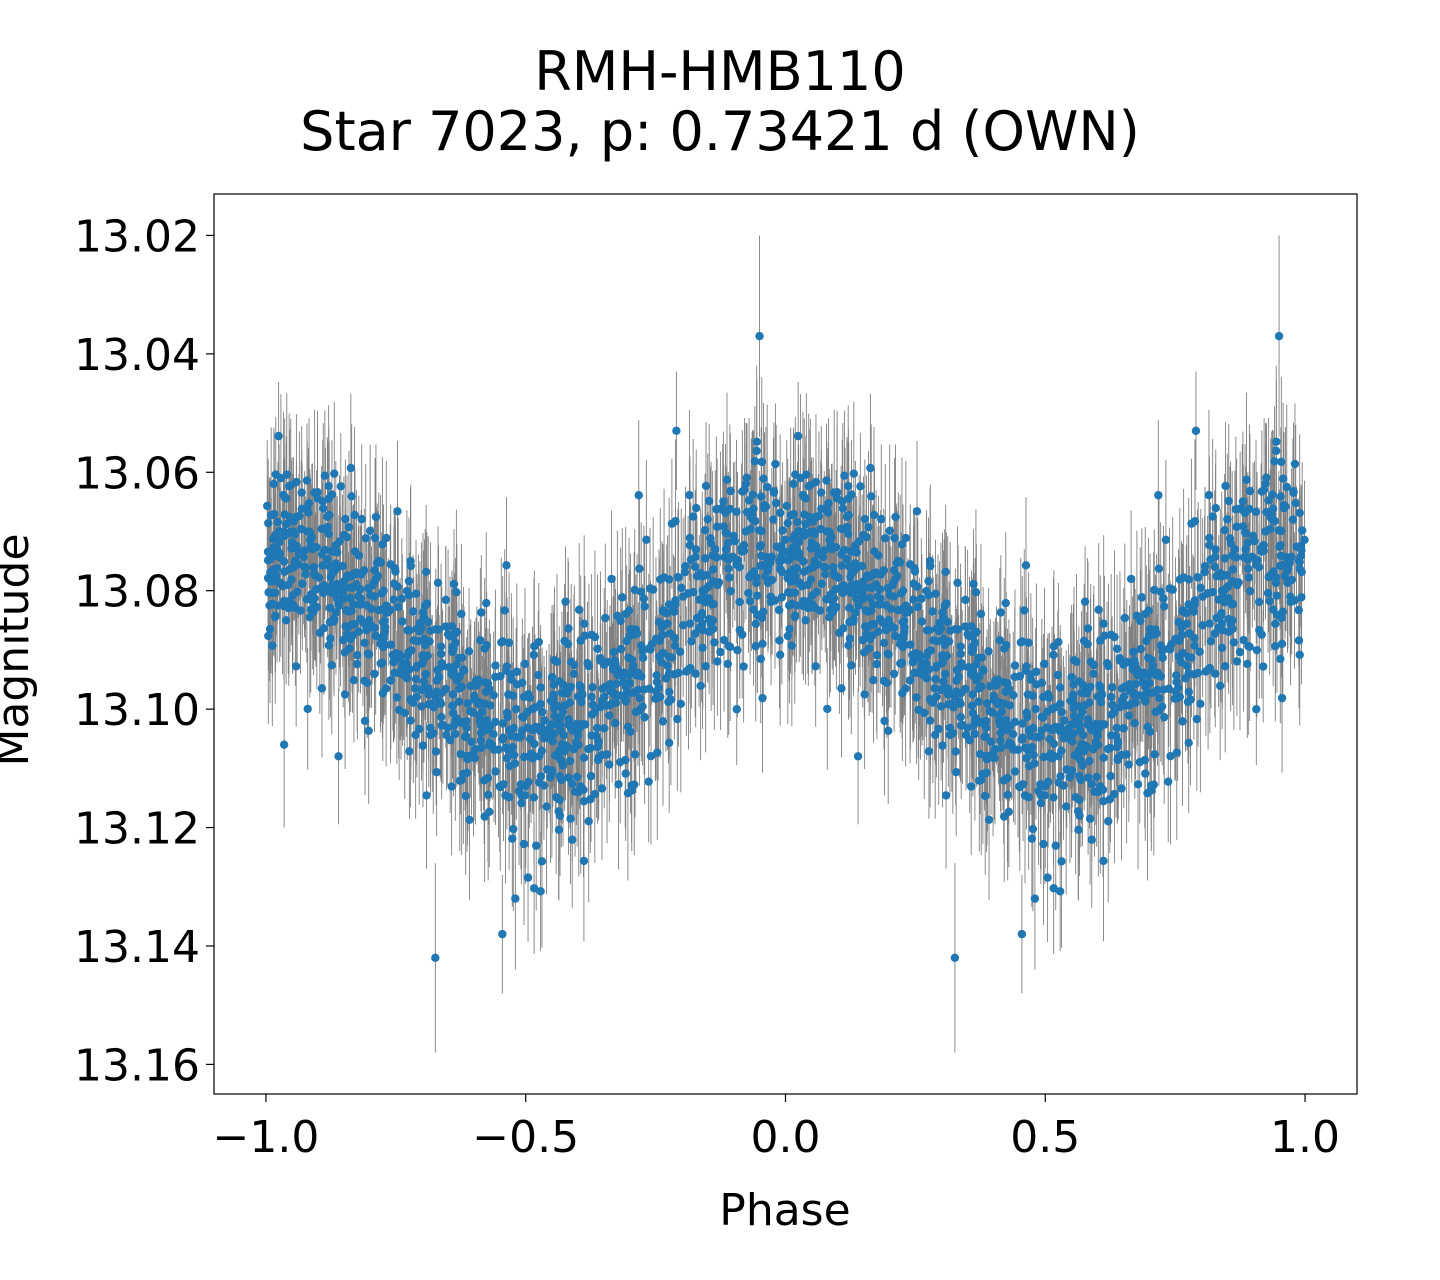 The width and height of the screenshot is (1440, 1280). What do you see at coordinates (137, 236) in the screenshot?
I see `y-tick-label: 13.02` at bounding box center [137, 236].